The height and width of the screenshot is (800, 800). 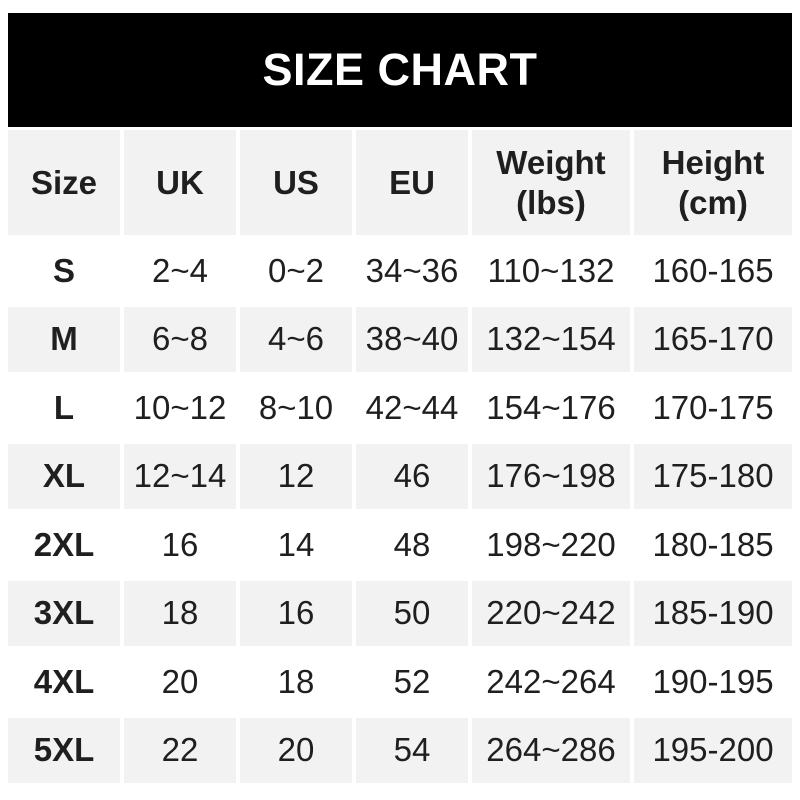 What do you see at coordinates (713, 271) in the screenshot?
I see `table-cell: 160-165` at bounding box center [713, 271].